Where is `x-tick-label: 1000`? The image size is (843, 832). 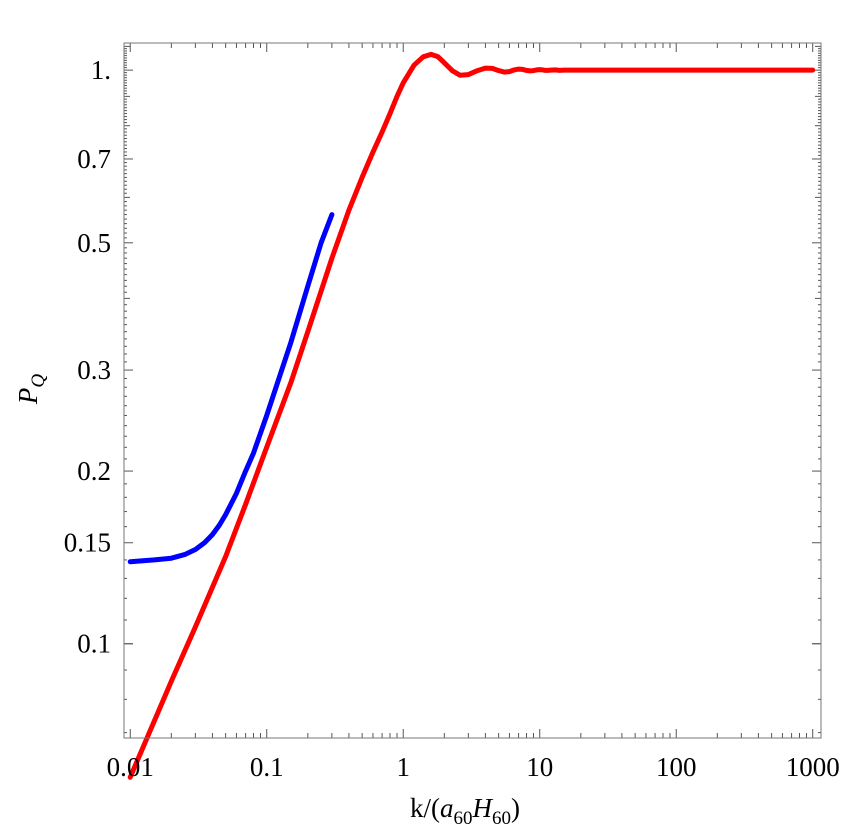
x-tick-label: 1000 is located at coordinates (813, 767).